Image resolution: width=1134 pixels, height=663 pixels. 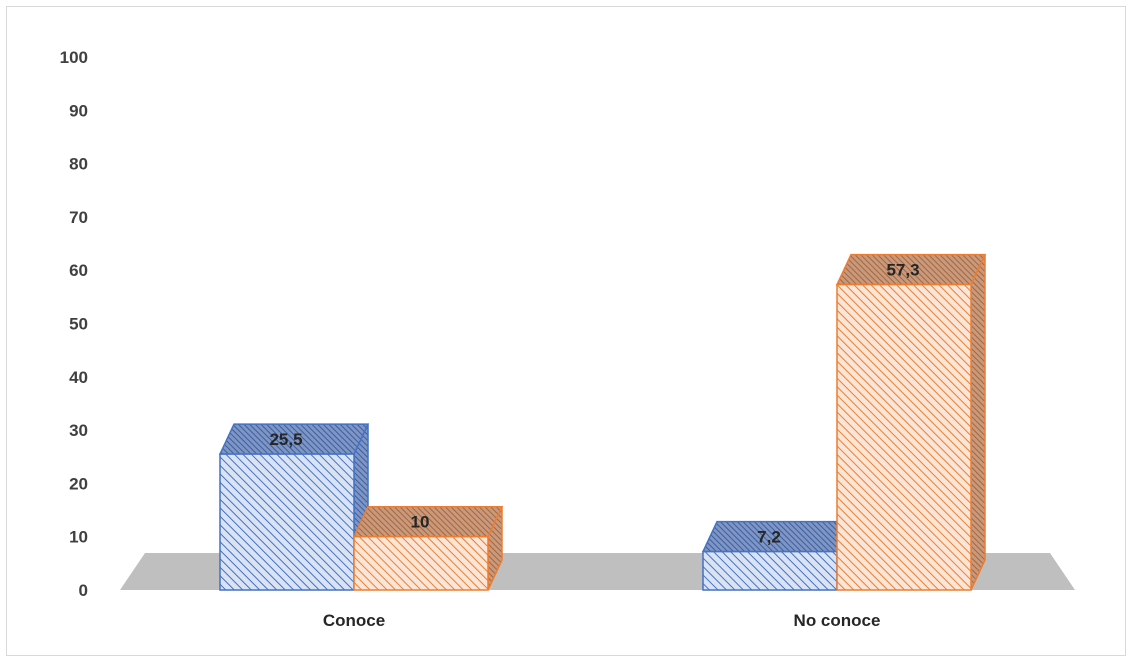 What do you see at coordinates (78, 430) in the screenshot?
I see `y-tick-label: 30` at bounding box center [78, 430].